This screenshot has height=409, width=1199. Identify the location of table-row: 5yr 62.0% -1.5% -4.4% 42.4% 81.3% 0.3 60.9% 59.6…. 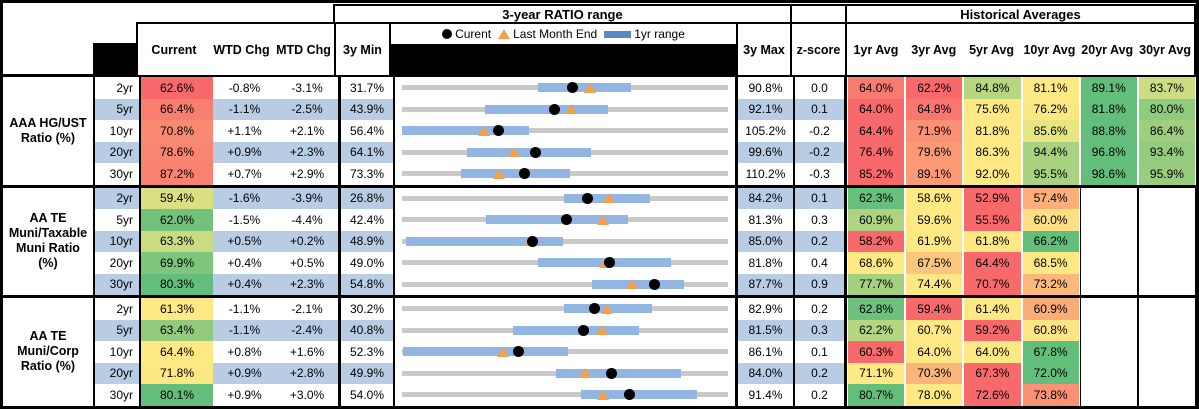
(645, 220).